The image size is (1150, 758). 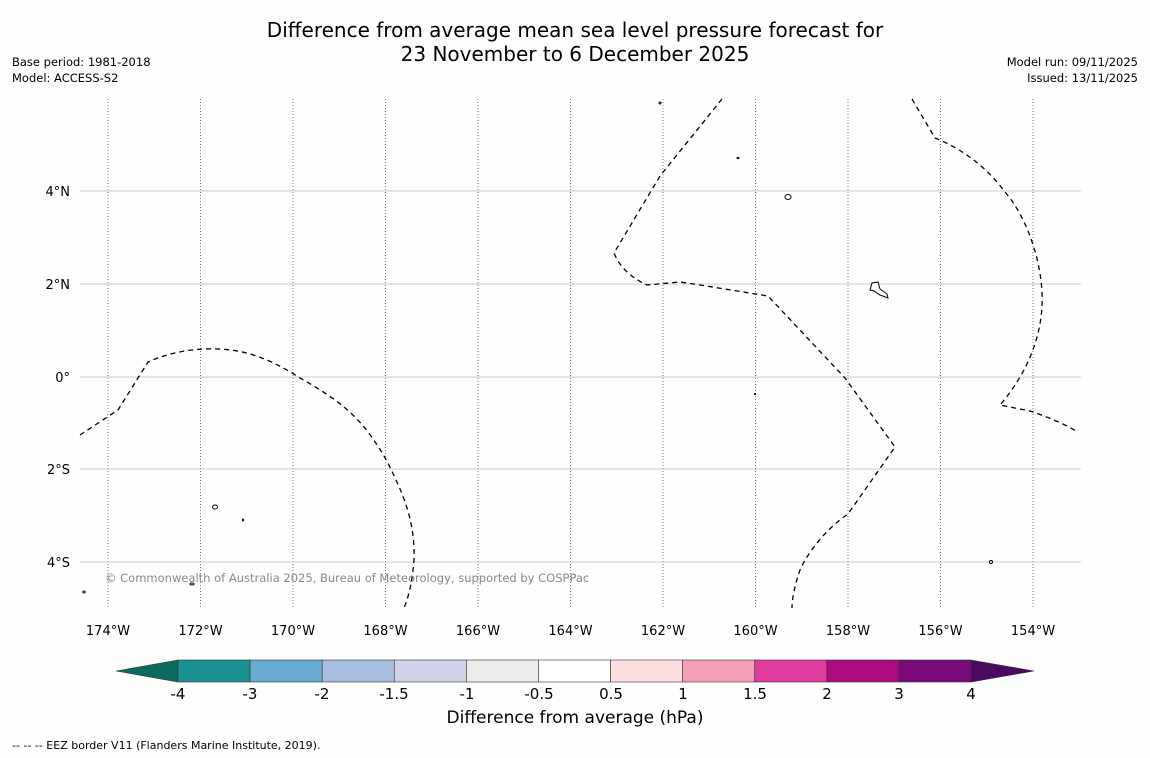 I want to click on title-line-2: 23 November to 6 December 2025, so click(x=575, y=54).